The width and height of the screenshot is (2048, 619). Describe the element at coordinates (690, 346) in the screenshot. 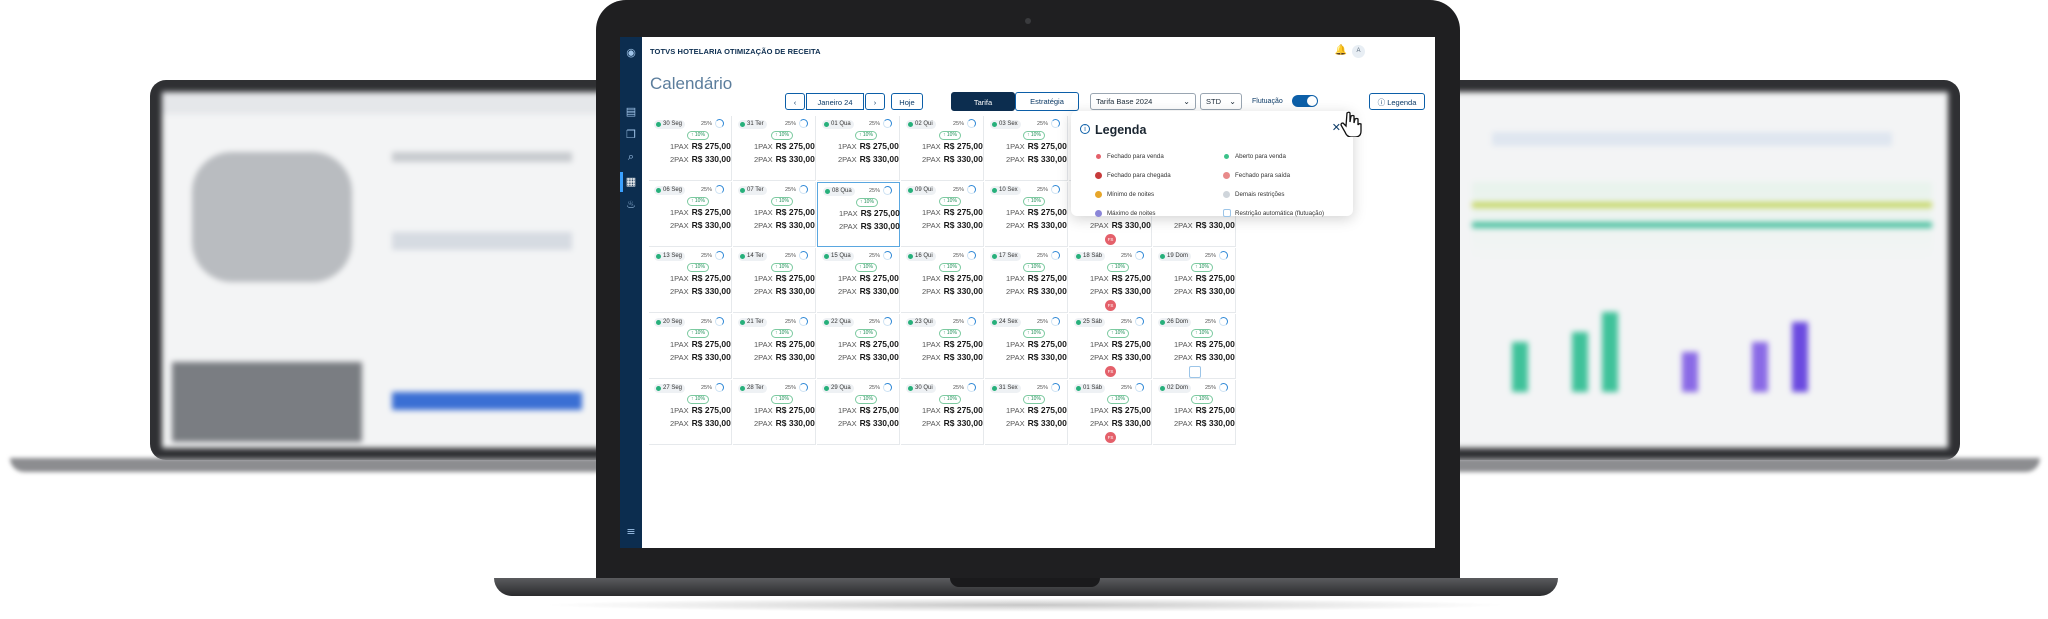

I see `calendar-day-cell: 20 Seg 25% ↑ 10% 1PAX R$ 275,00 2PAX R$ 330,00` at that location.